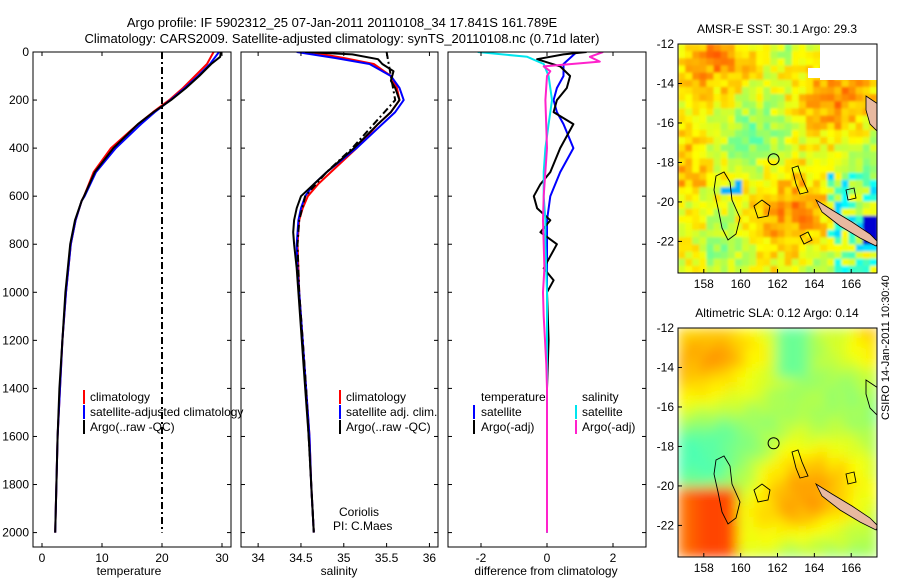 The image size is (900, 580). What do you see at coordinates (19, 148) in the screenshot?
I see `y-tick-label: 400` at bounding box center [19, 148].